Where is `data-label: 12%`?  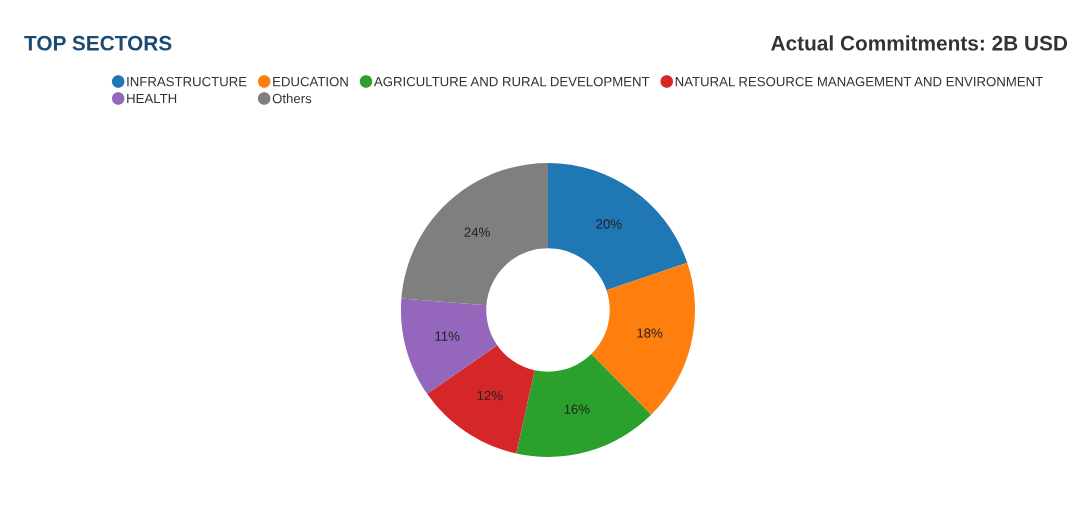
data-label: 12% is located at coordinates (490, 395).